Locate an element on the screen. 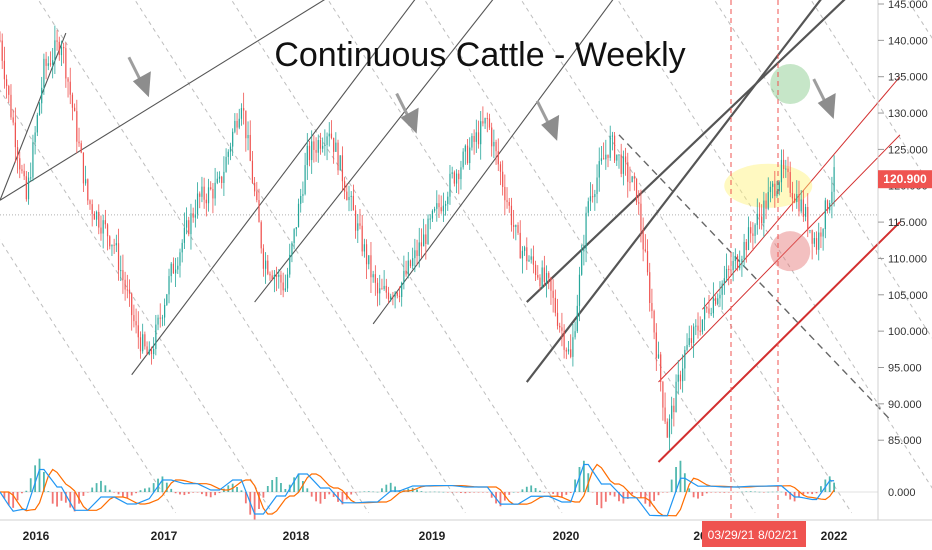 Image resolution: width=932 pixels, height=550 pixels. x-tick-label-3: 2019 is located at coordinates (432, 536).